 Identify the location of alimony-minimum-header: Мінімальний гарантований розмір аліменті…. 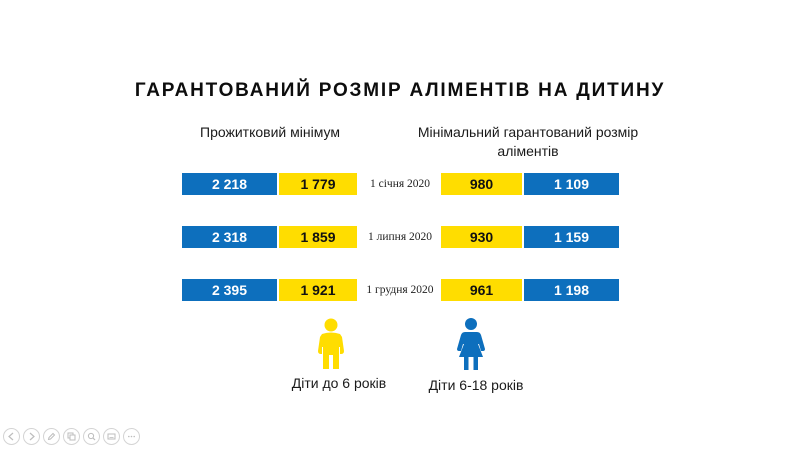
(528, 141).